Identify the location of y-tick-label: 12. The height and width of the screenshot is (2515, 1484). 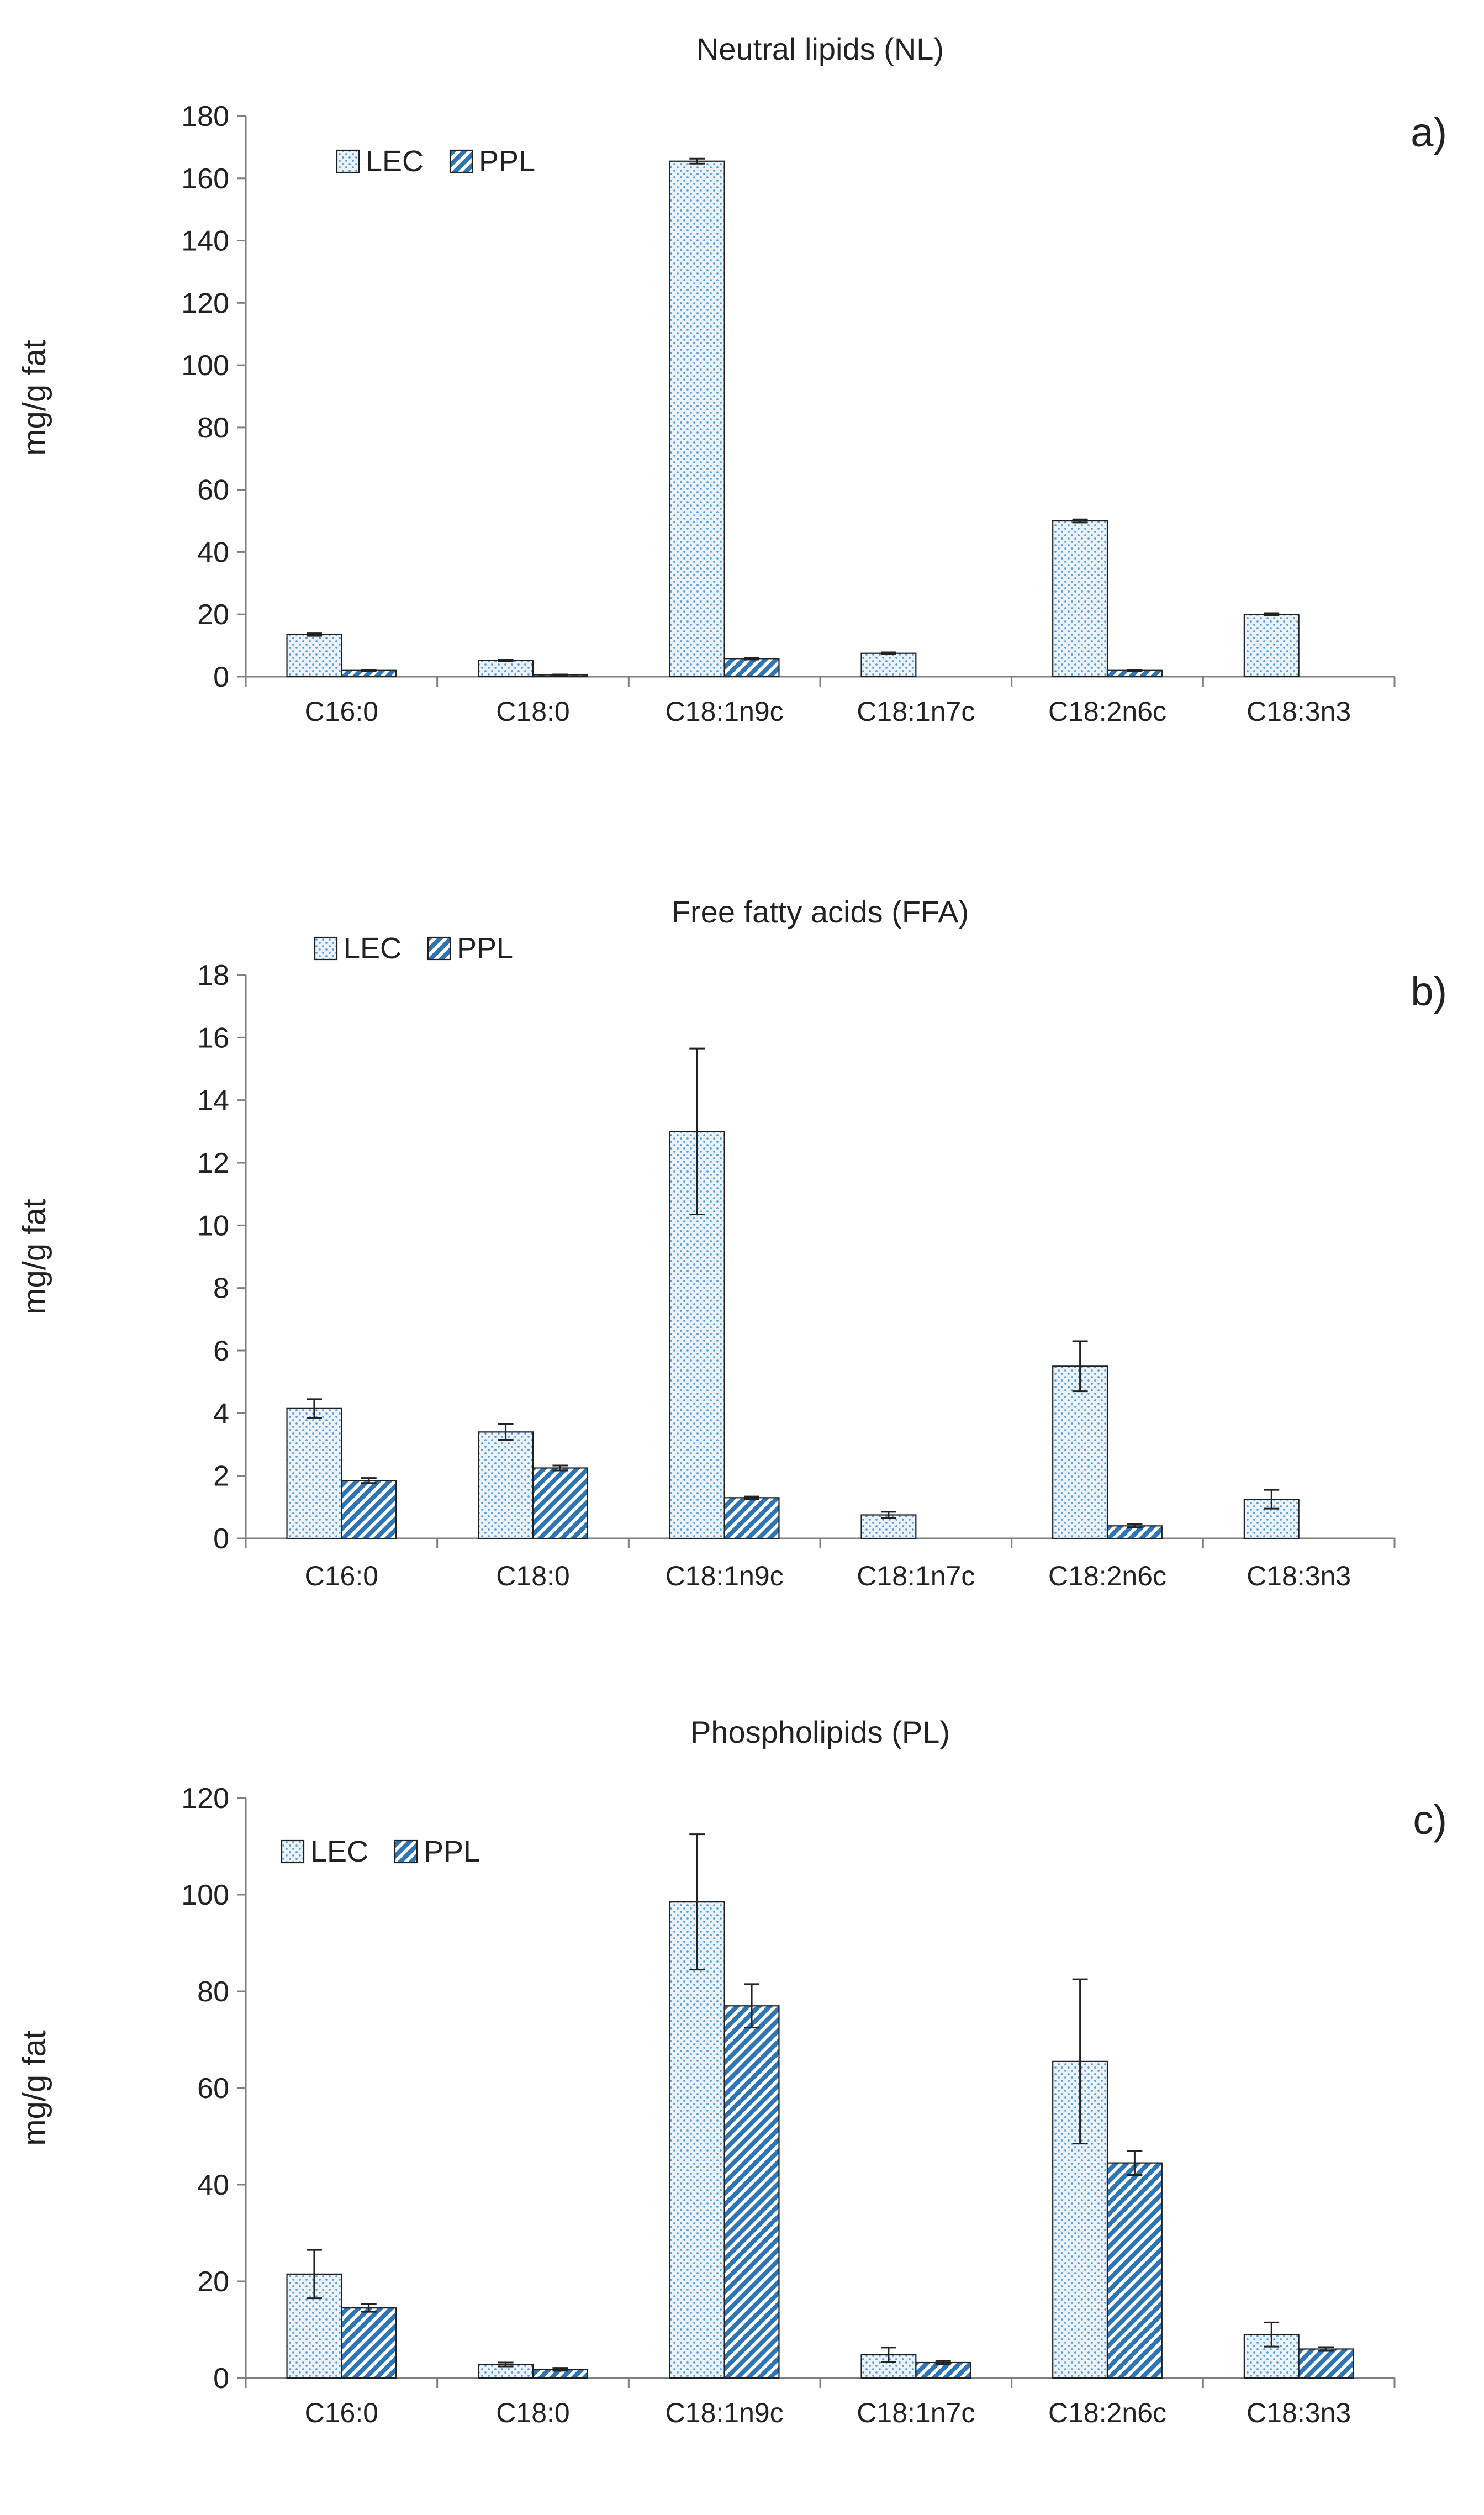
(213, 1163).